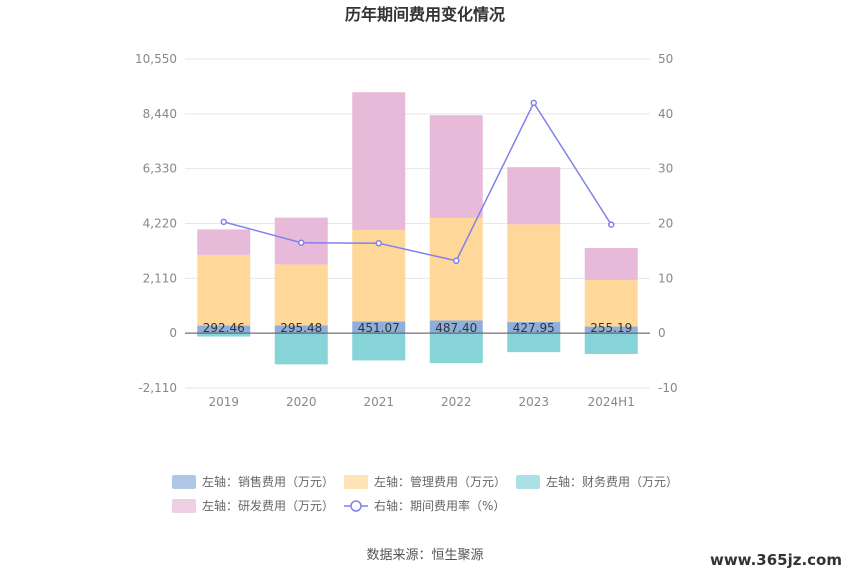 This screenshot has width=850, height=575. I want to click on left-tick-label: 0, so click(173, 333).